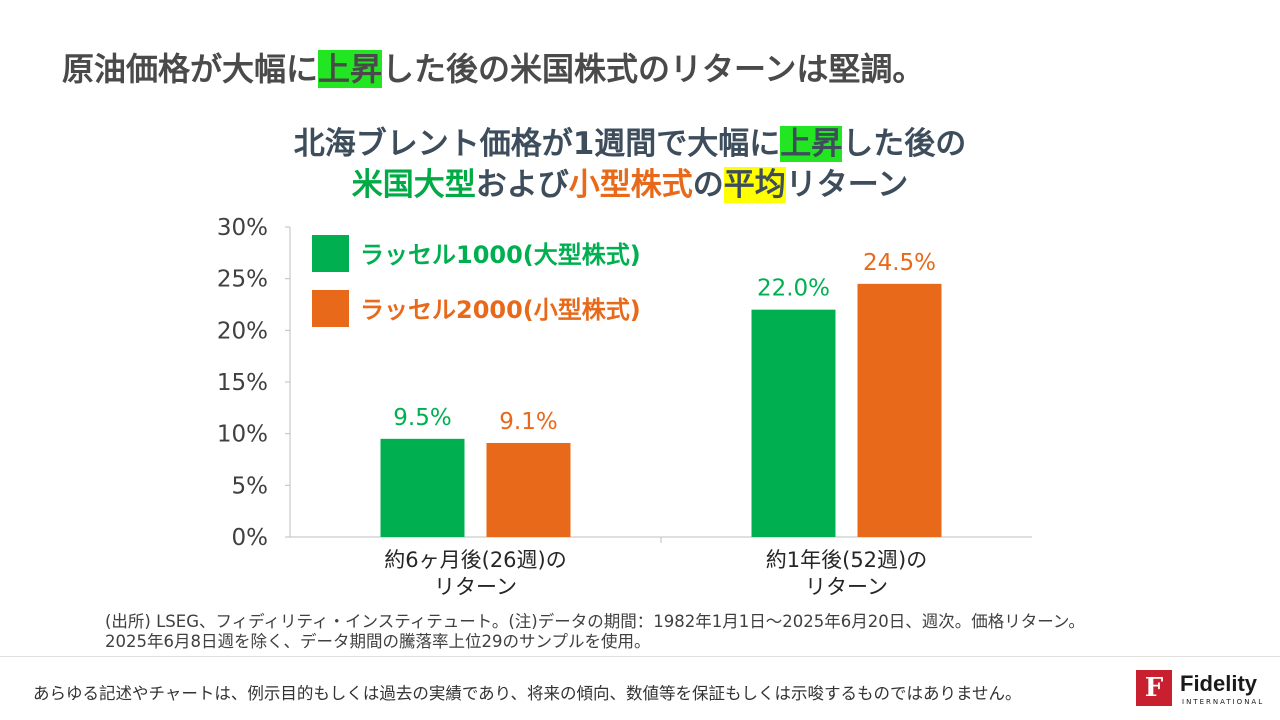 This screenshot has width=1280, height=720. What do you see at coordinates (242, 331) in the screenshot?
I see `y-tick-label: 20%` at bounding box center [242, 331].